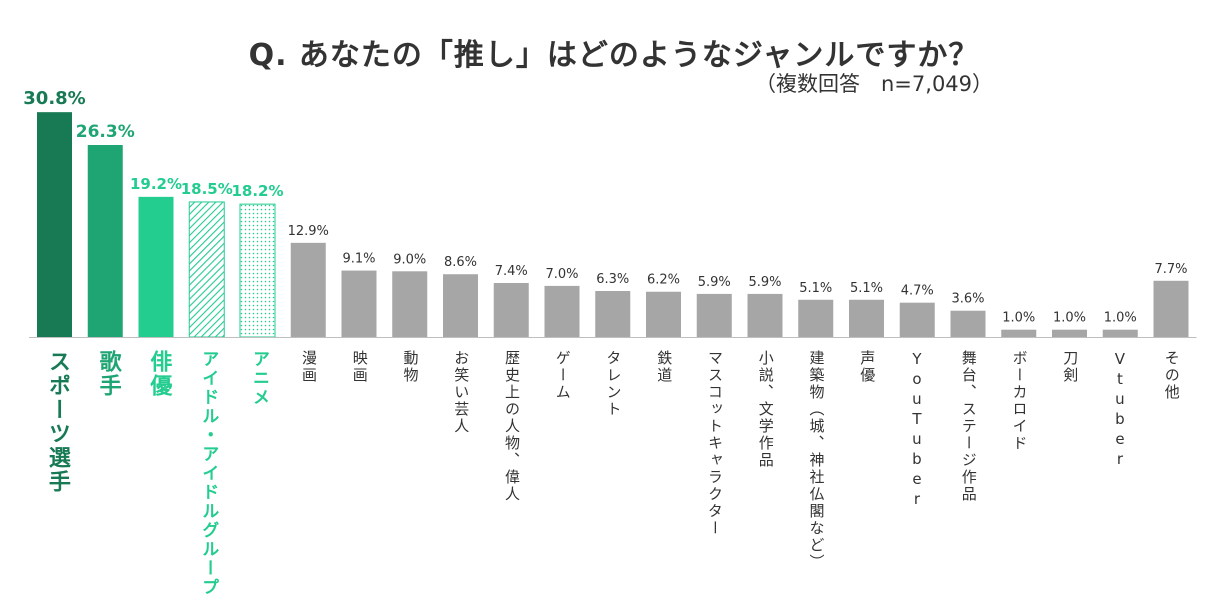 The width and height of the screenshot is (1228, 614). I want to click on value-label-16: 5.1%, so click(815, 288).